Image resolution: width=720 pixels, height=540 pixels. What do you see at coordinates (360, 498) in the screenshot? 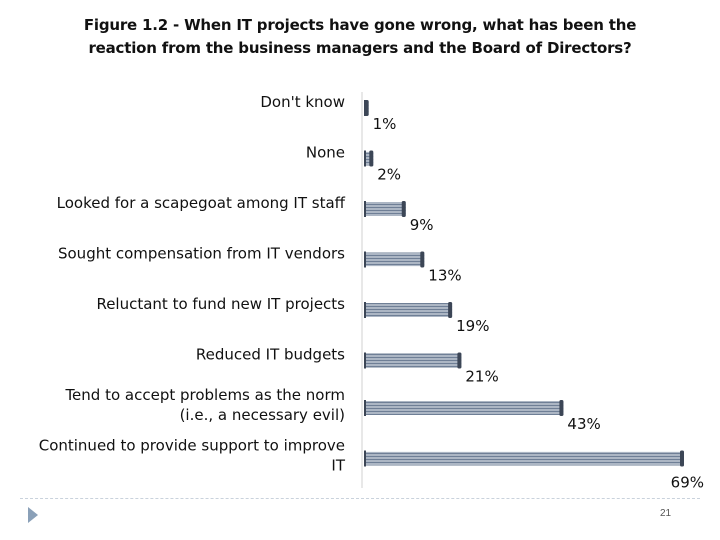
I see `footer-divider` at bounding box center [360, 498].